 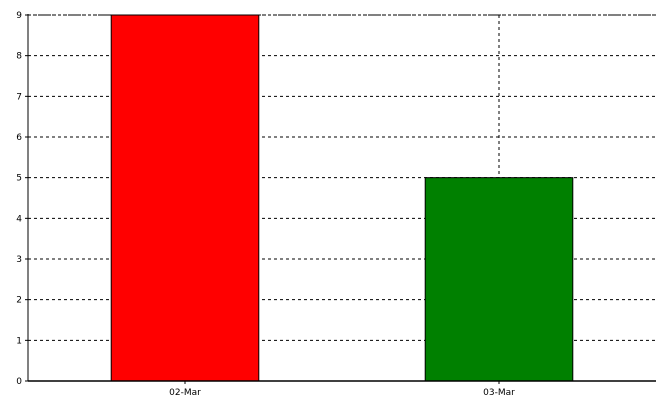 What do you see at coordinates (19, 382) in the screenshot?
I see `y-tick-label: 0` at bounding box center [19, 382].